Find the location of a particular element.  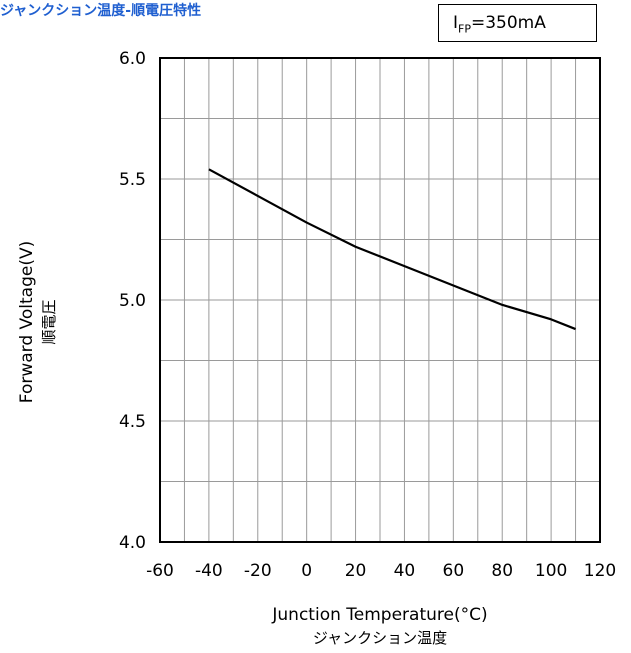

x-tick-label: 100 is located at coordinates (551, 571).